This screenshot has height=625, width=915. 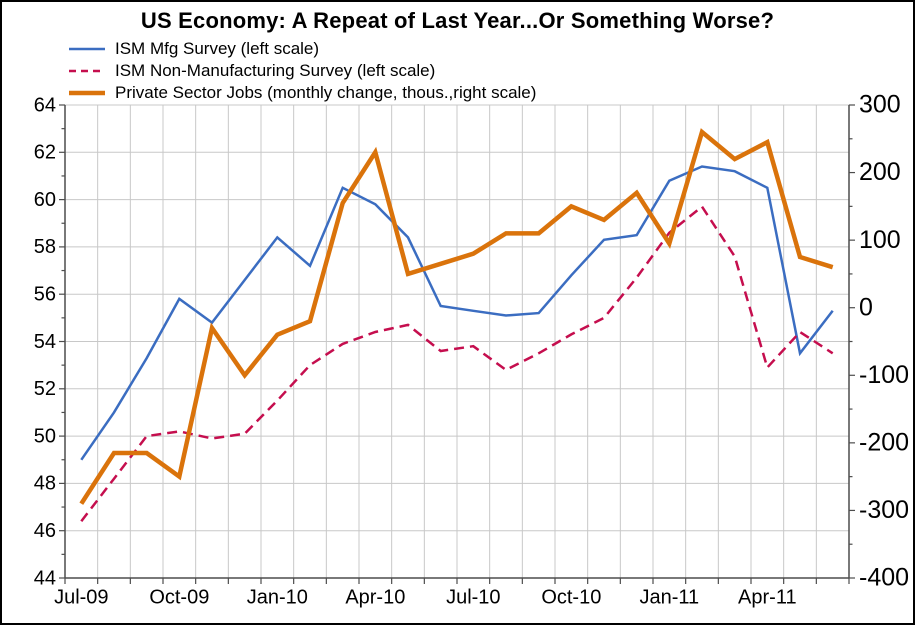 What do you see at coordinates (571, 597) in the screenshot?
I see `x-axis-tick-label: Oct-10` at bounding box center [571, 597].